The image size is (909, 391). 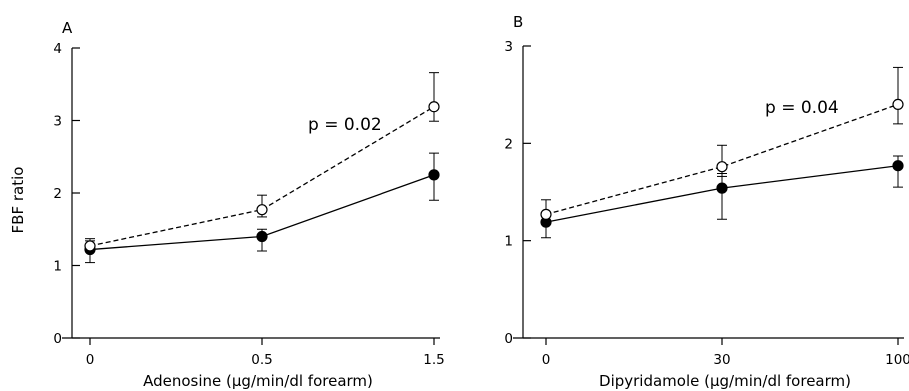 What do you see at coordinates (508, 339) in the screenshot?
I see `panel-b-y-tick-label: 0` at bounding box center [508, 339].